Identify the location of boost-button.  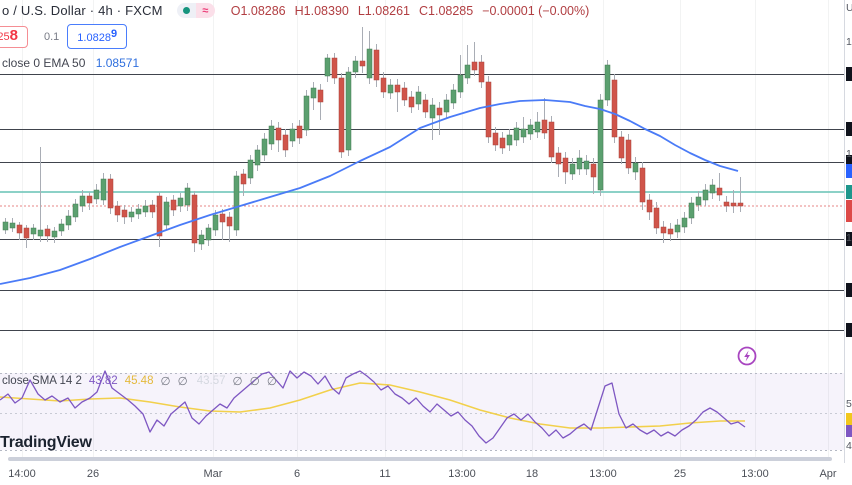
(747, 356).